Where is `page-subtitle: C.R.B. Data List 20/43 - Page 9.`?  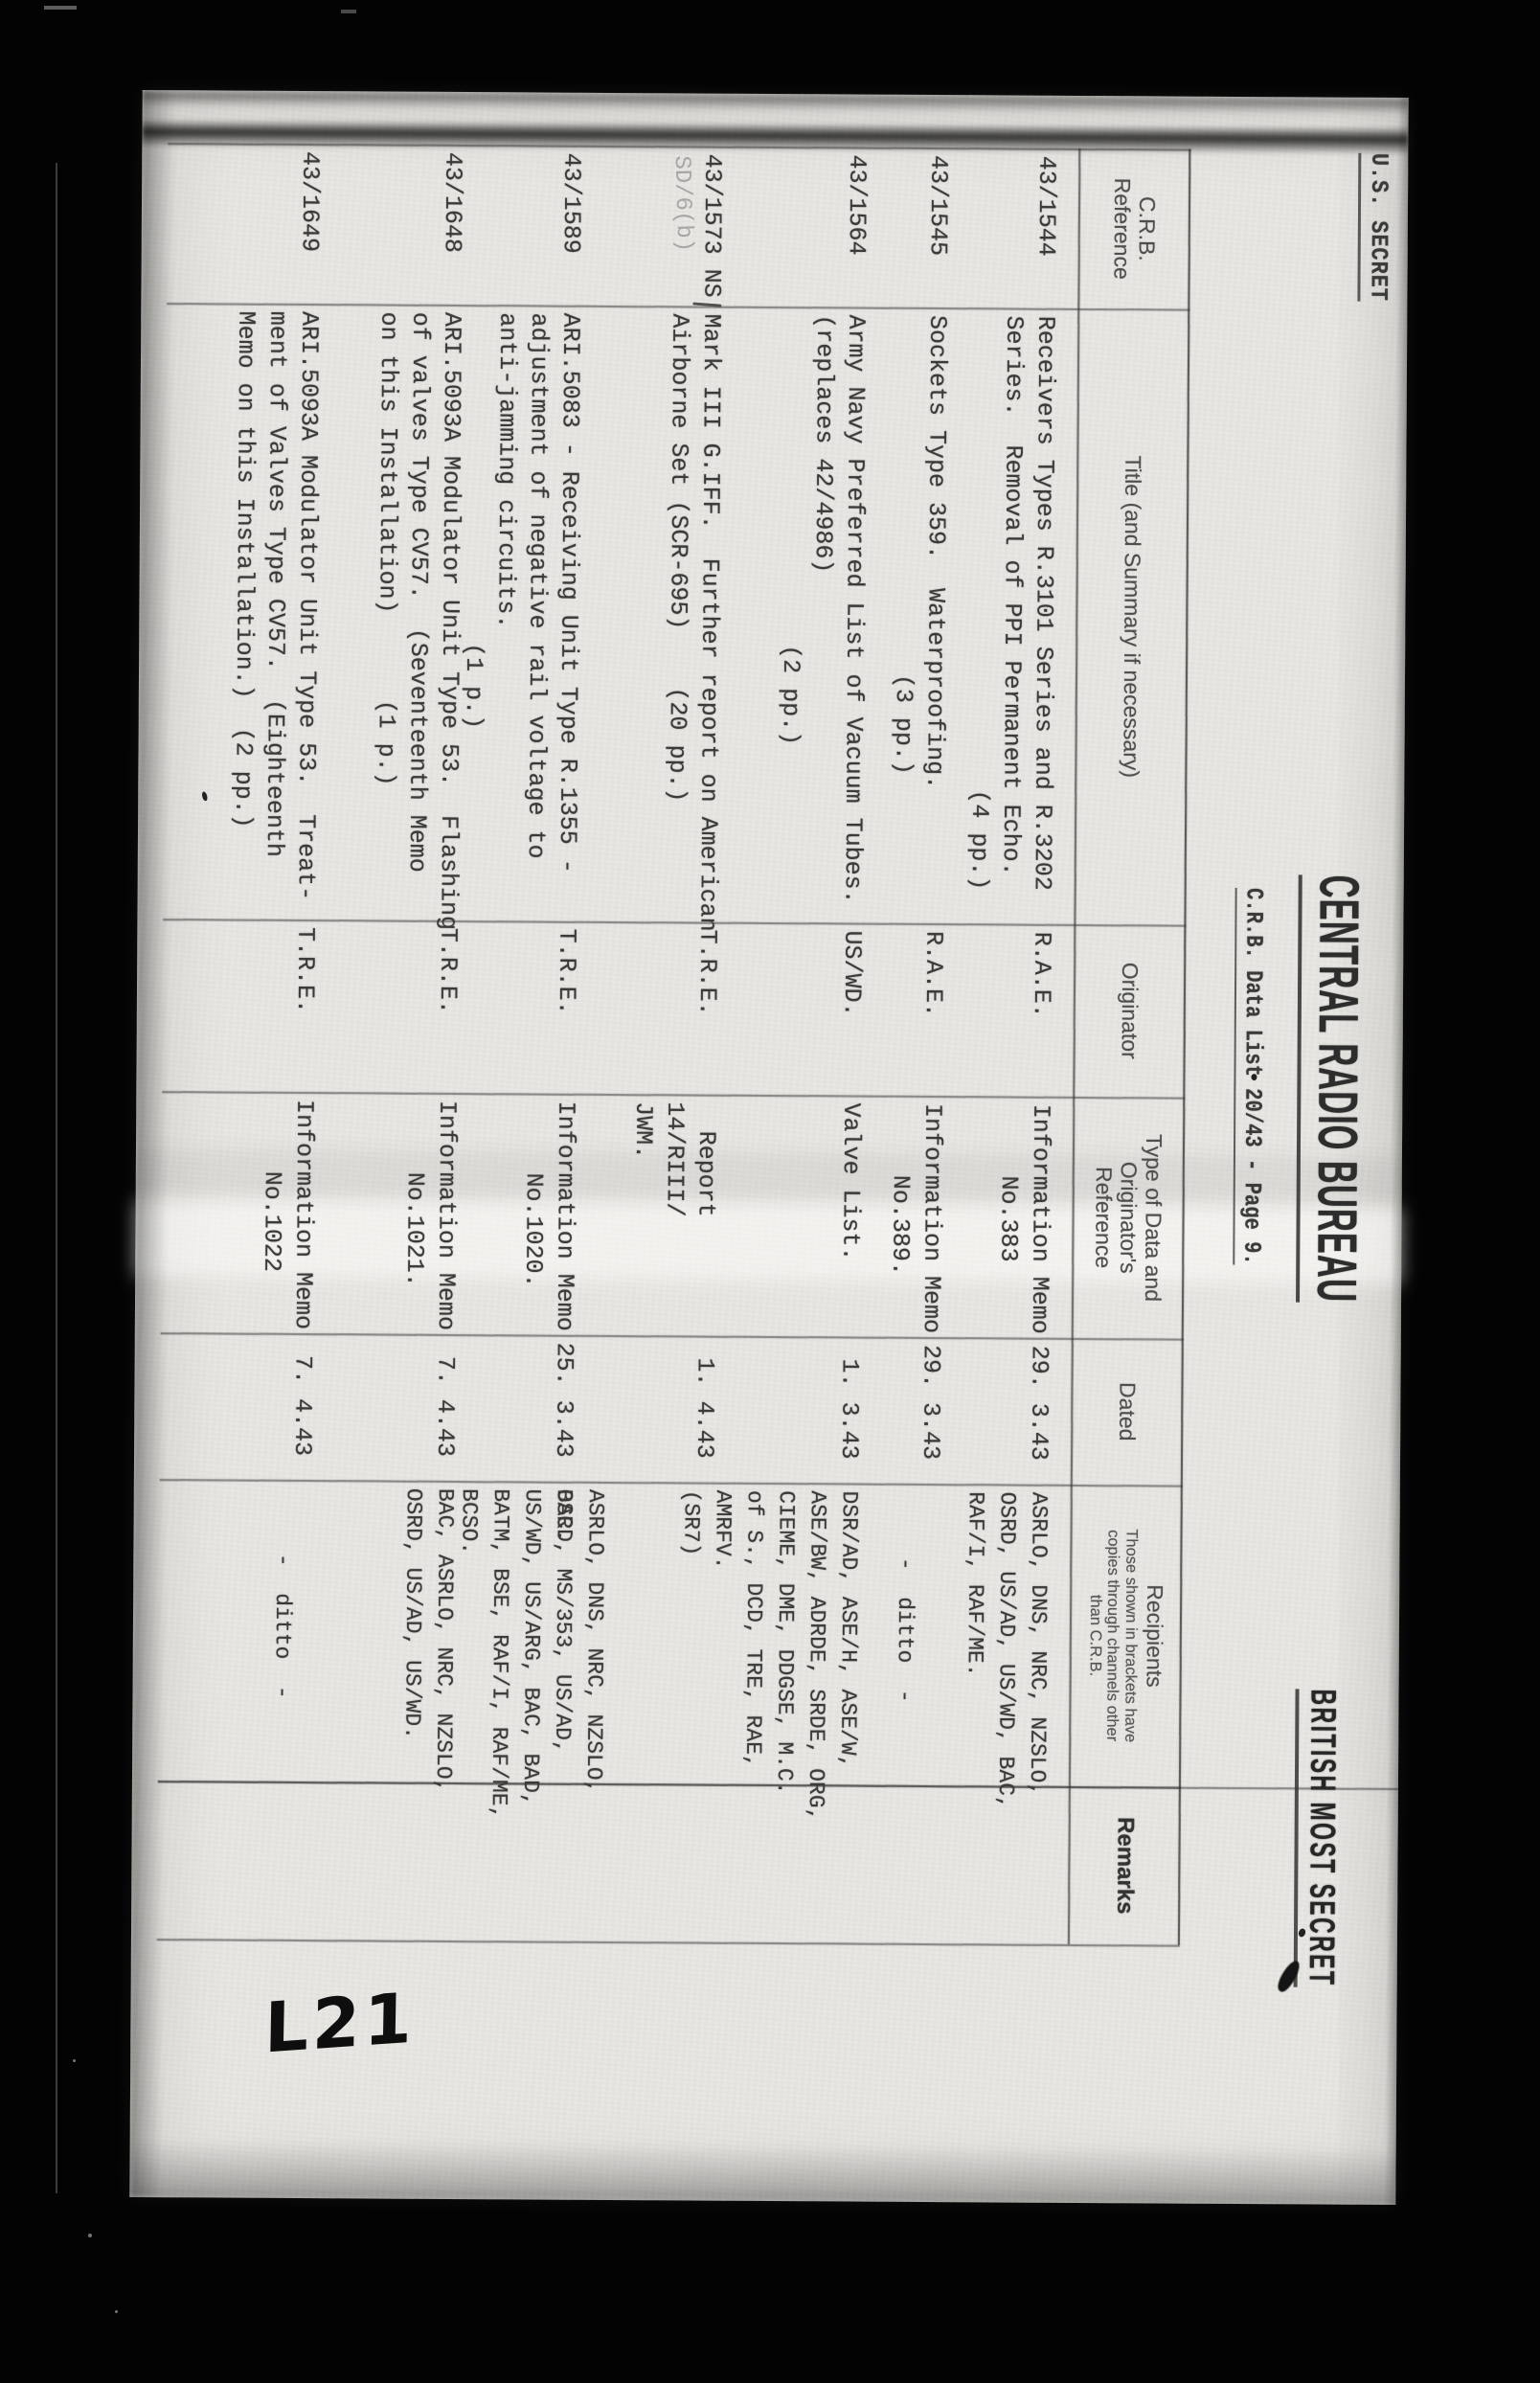
page-subtitle: C.R.B. Data List 20/43 - Page 9. is located at coordinates (1250, 1117).